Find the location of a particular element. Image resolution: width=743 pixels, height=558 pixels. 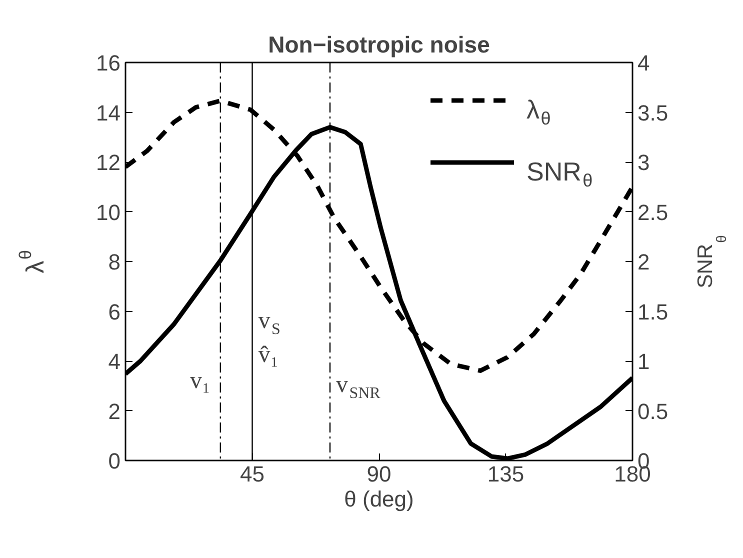

y2-tick-label: 1 is located at coordinates (644, 361).